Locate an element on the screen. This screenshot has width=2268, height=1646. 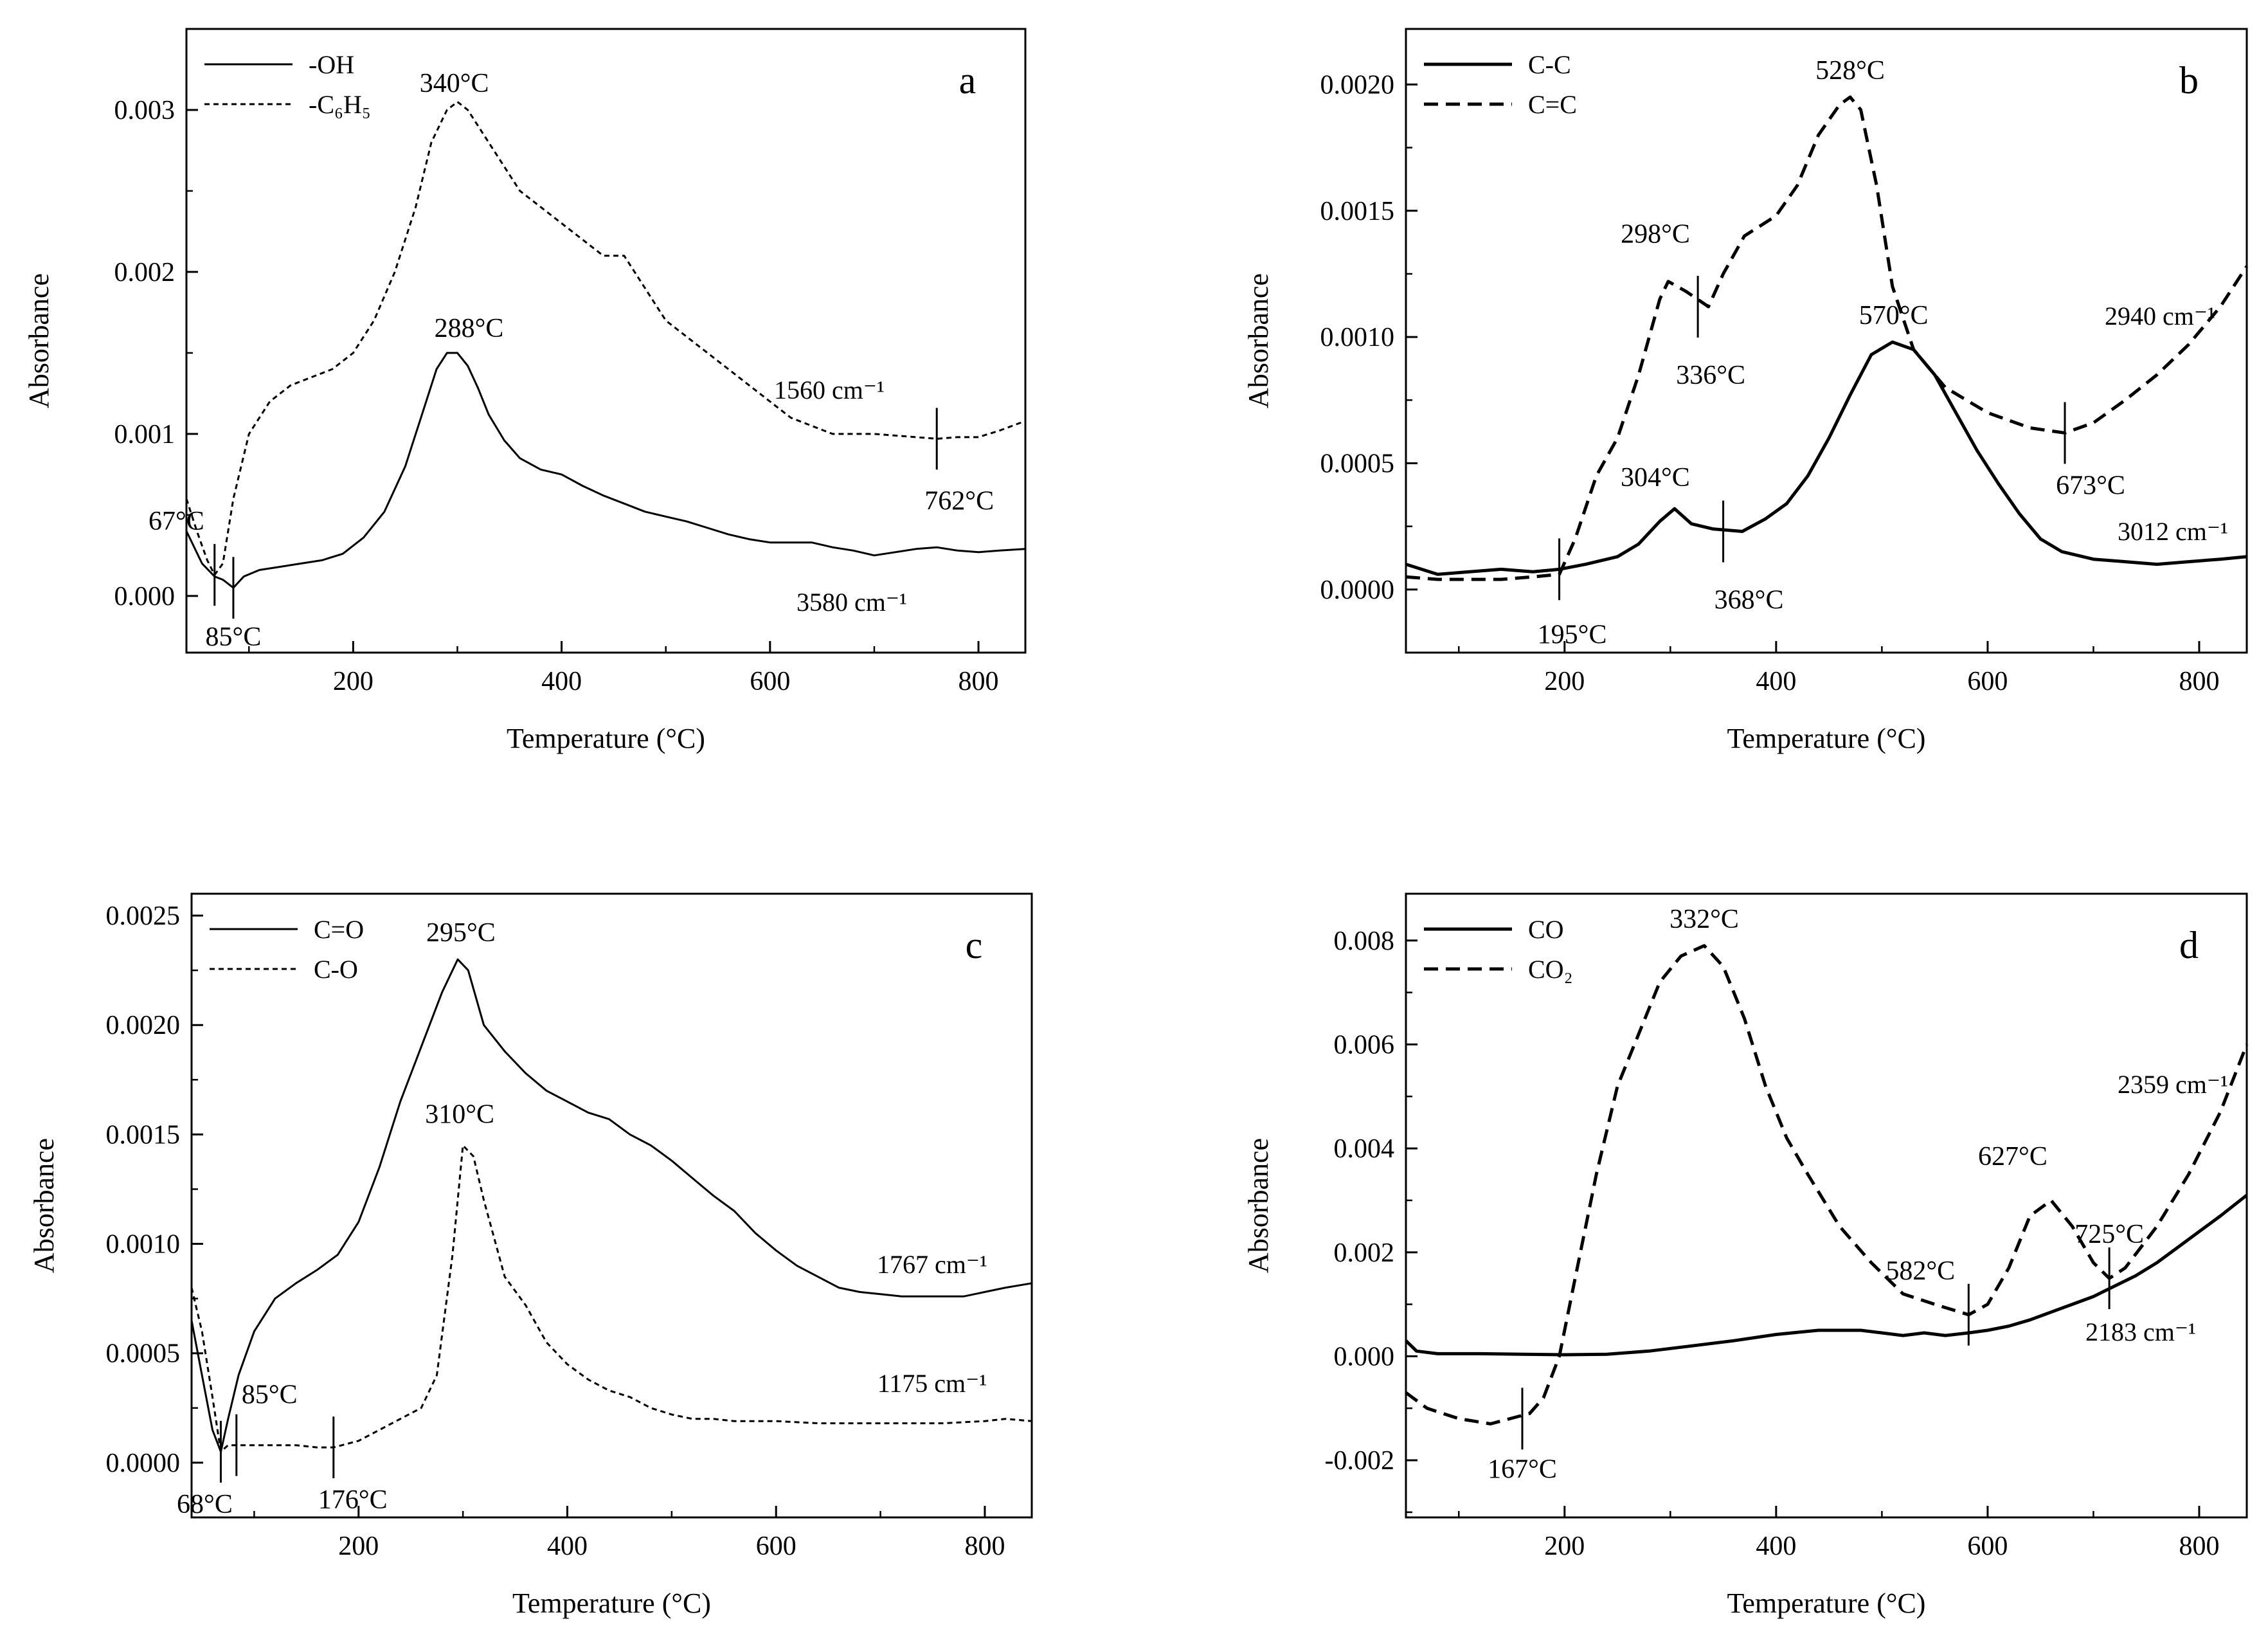
peak-annotation: 582°C is located at coordinates (1920, 1271).